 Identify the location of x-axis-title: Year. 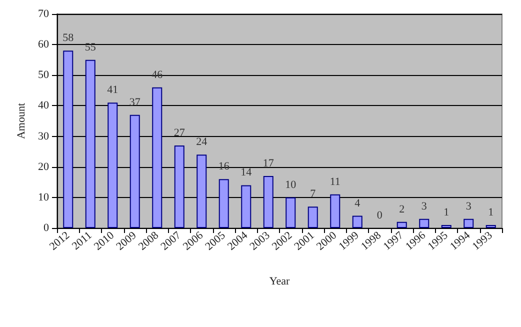
(279, 282).